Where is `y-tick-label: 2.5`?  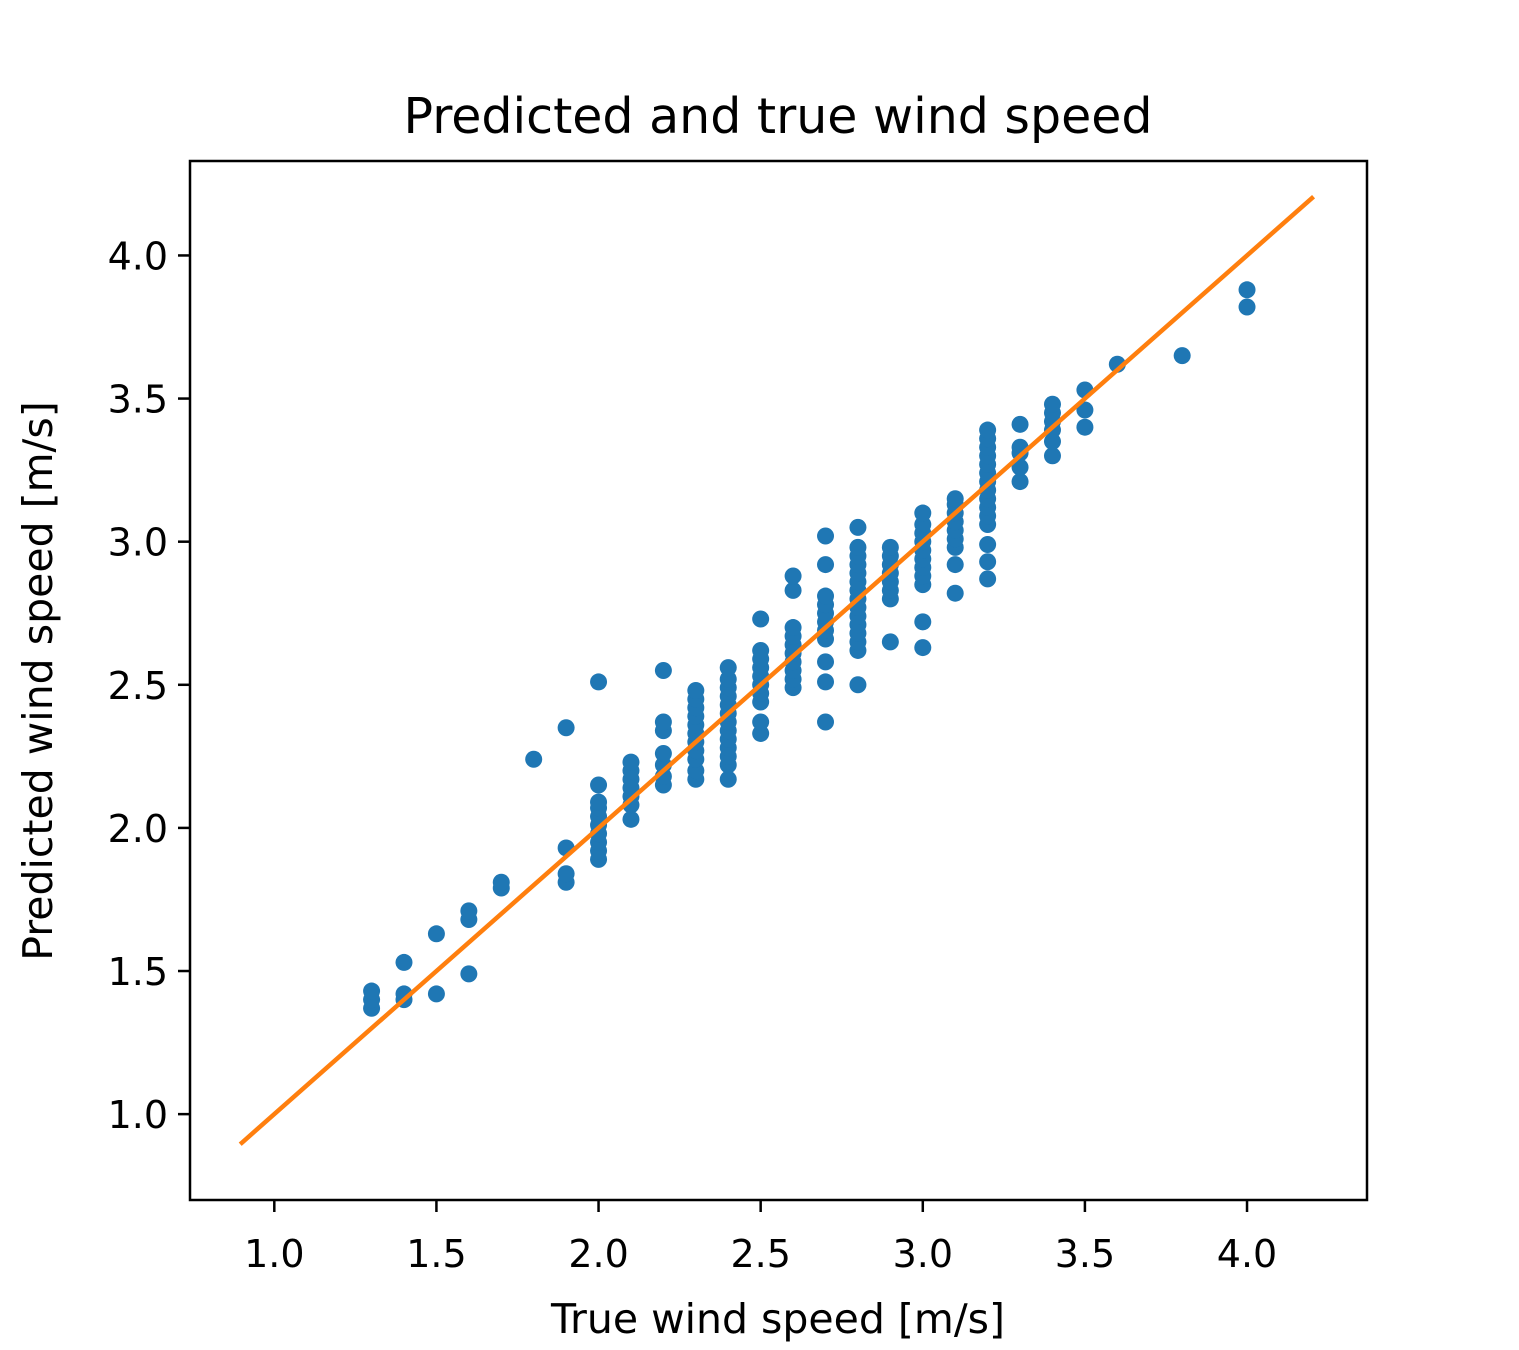 y-tick-label: 2.5 is located at coordinates (138, 686).